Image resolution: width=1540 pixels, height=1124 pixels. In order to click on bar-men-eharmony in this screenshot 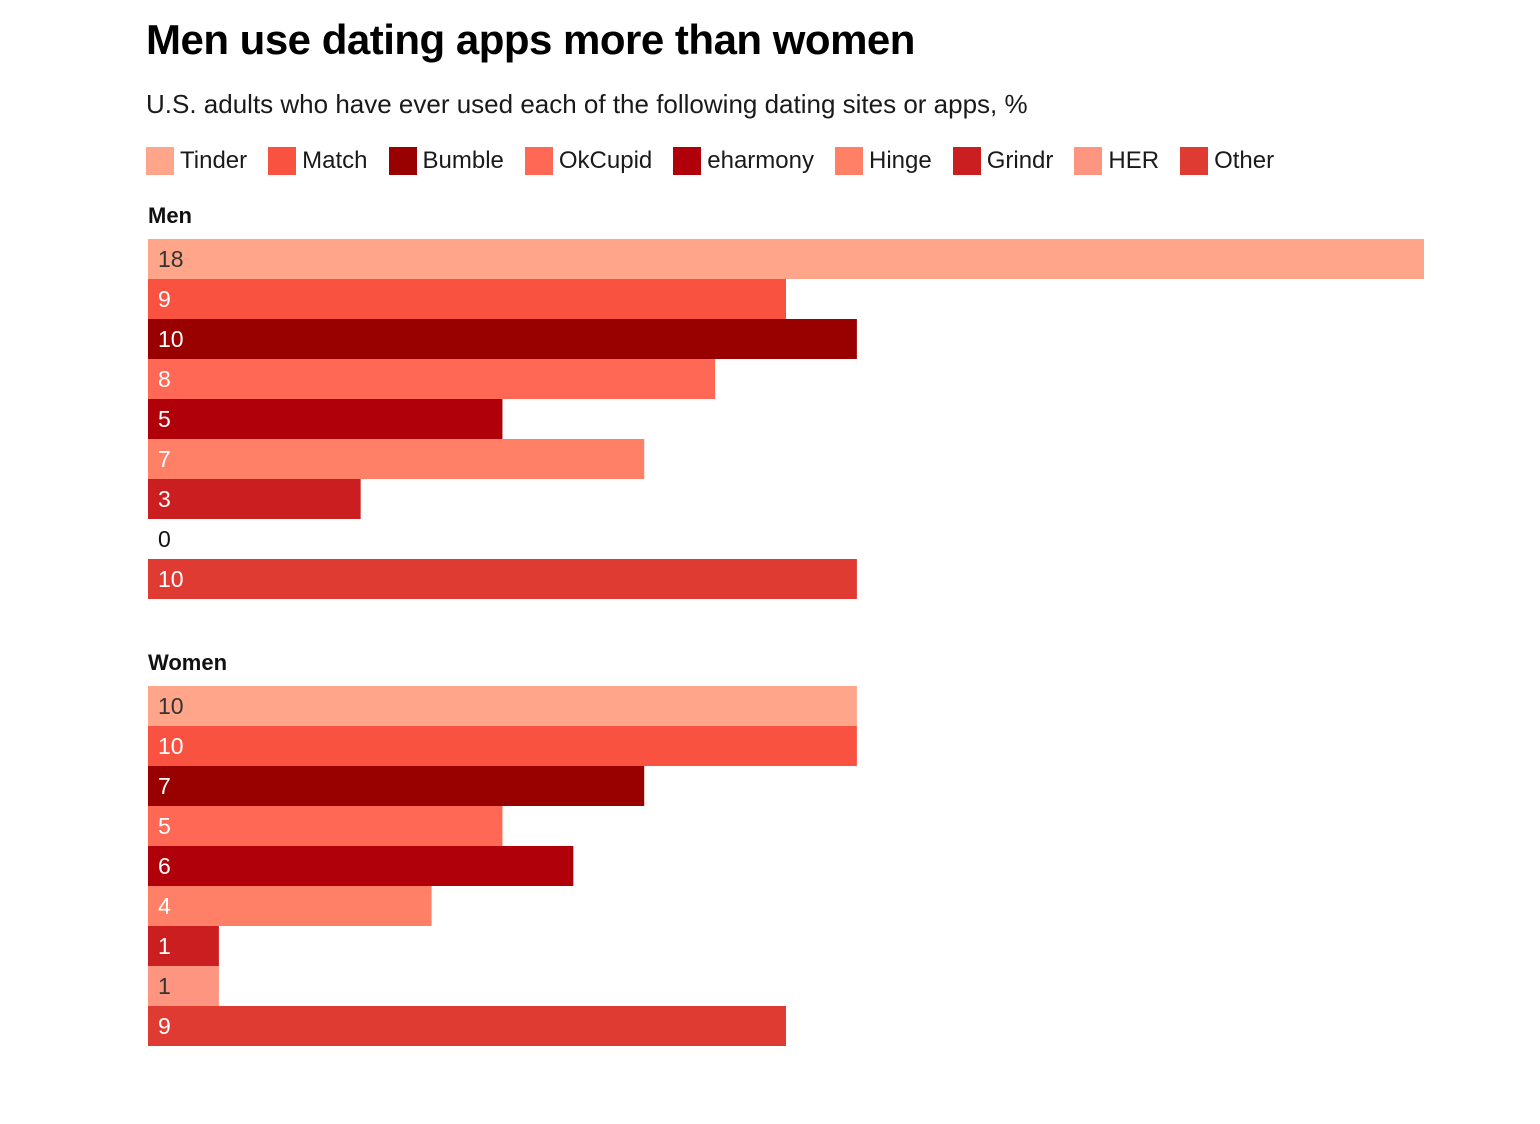, I will do `click(325, 419)`.